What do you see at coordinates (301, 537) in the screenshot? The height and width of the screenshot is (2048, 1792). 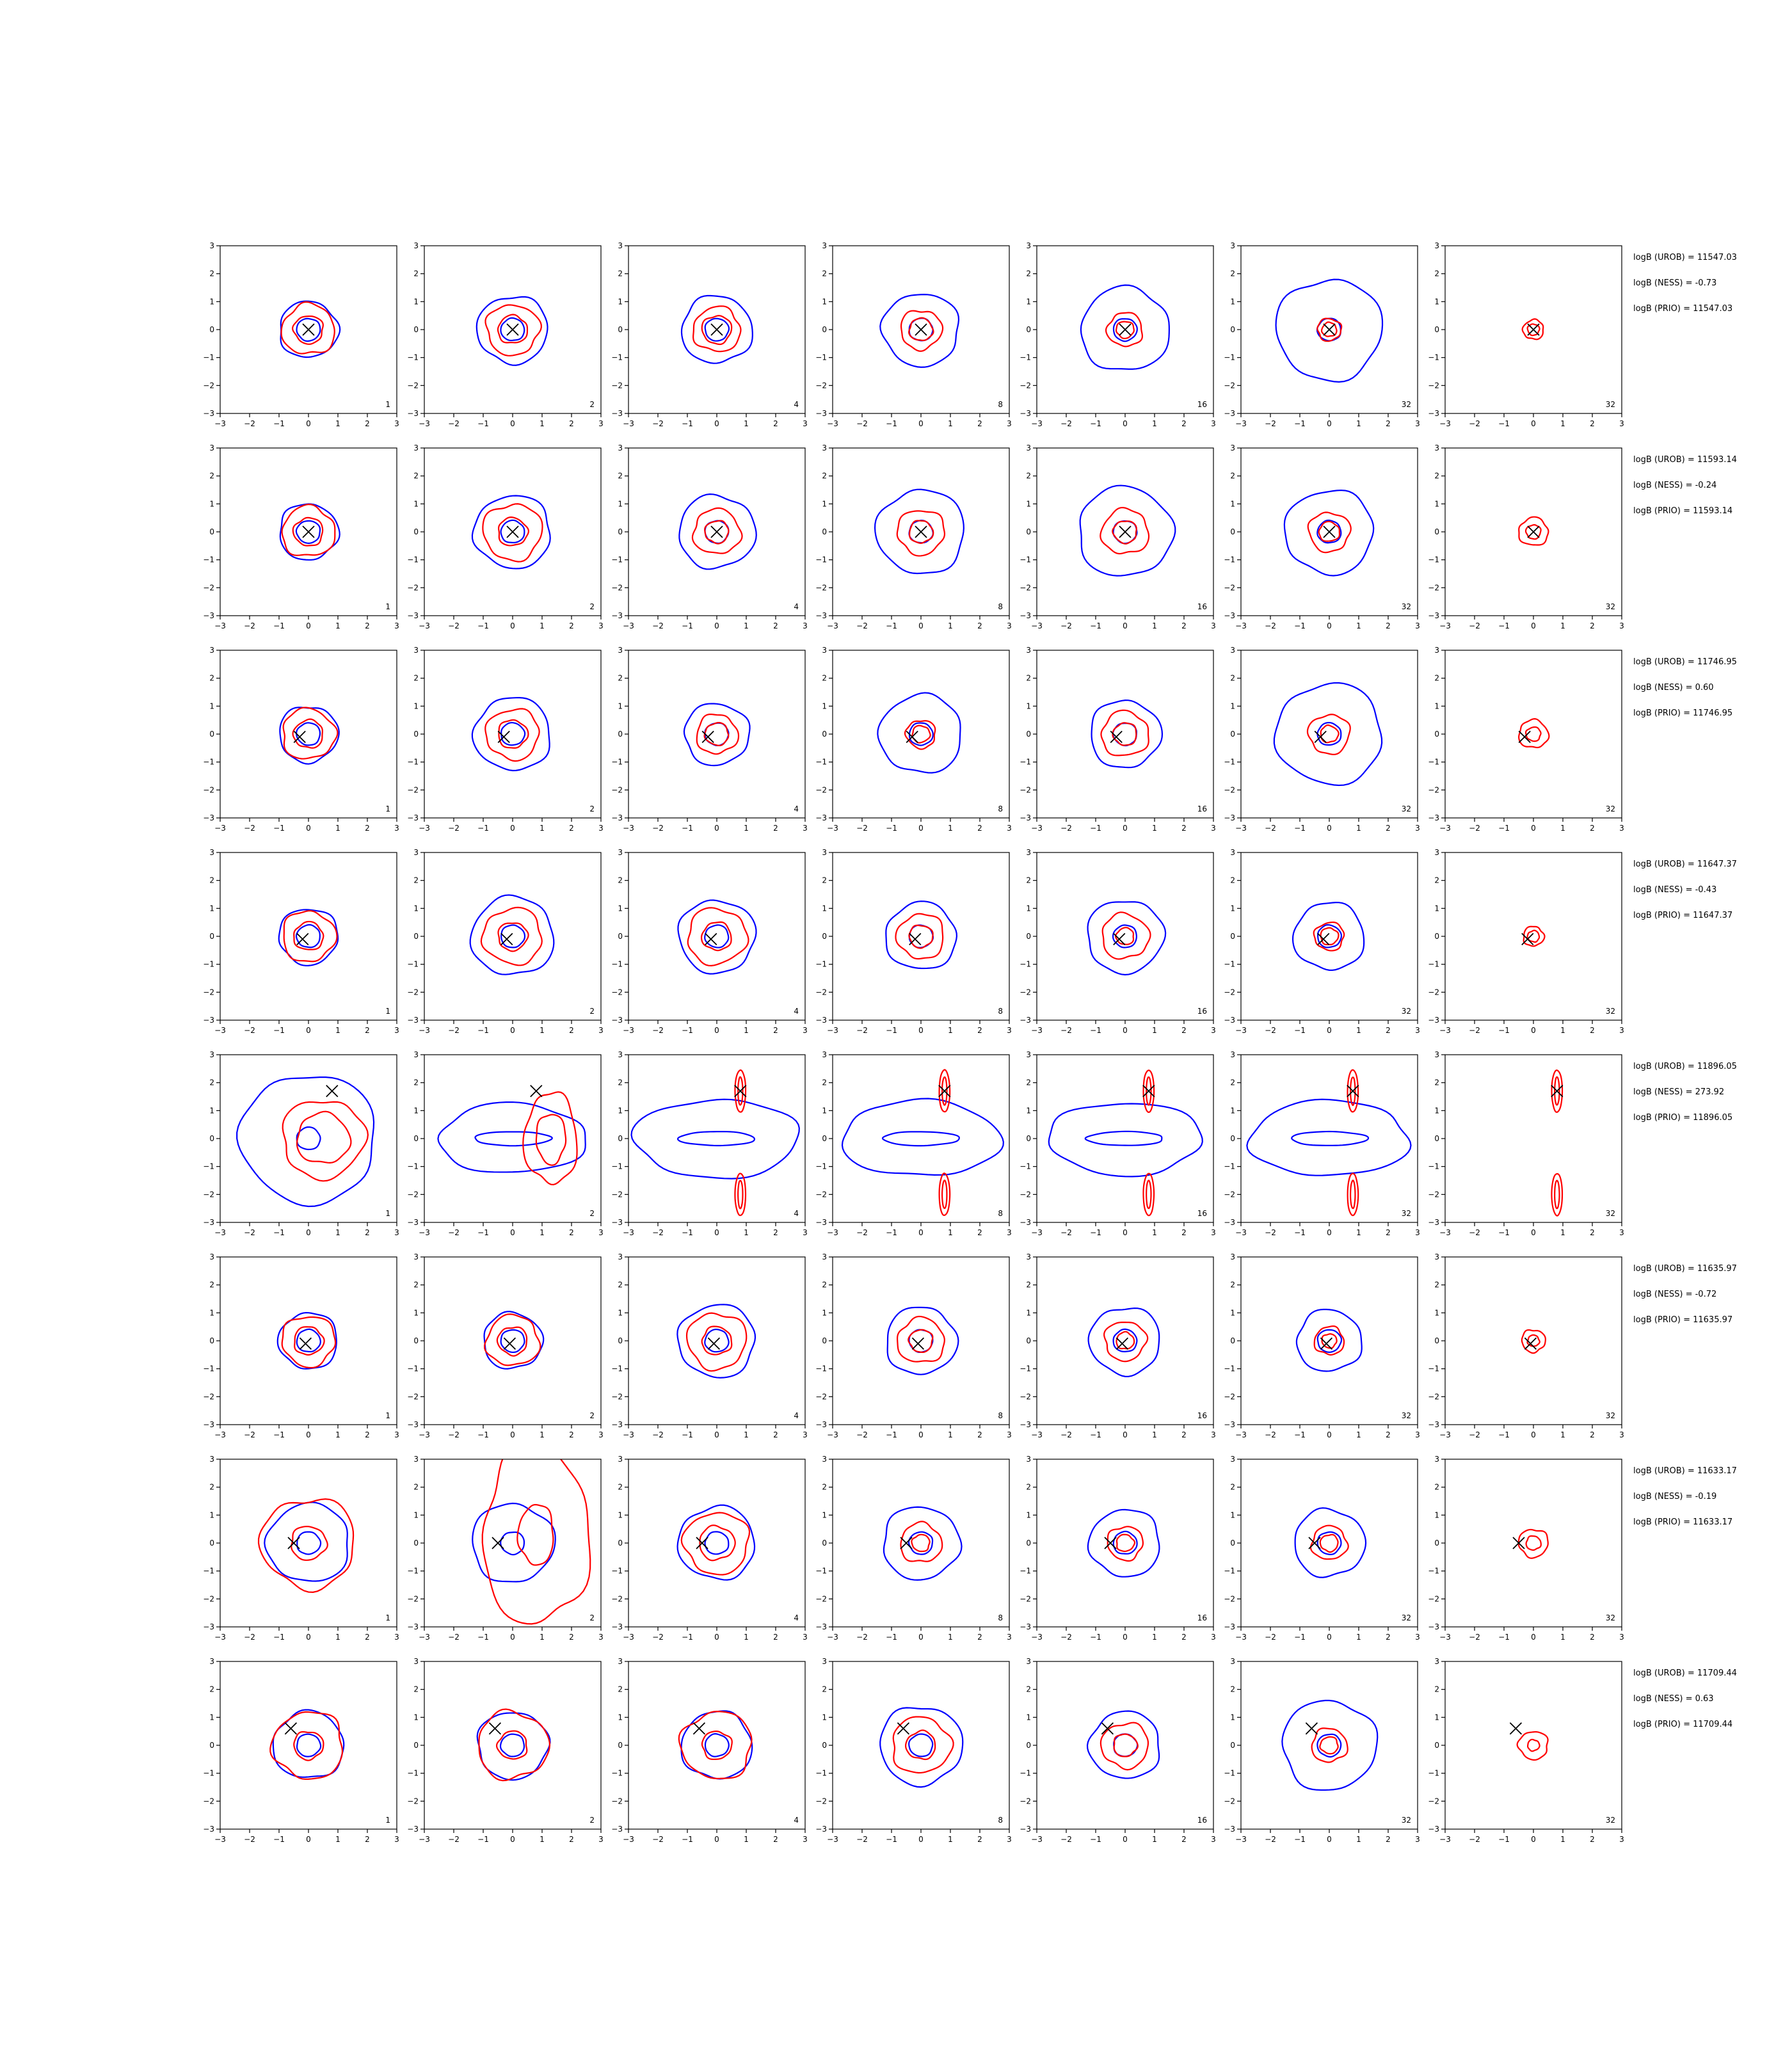 I see `subplot-r2-c1: −3−3 −2 −2 −1 −1 0 0 1 1 2 2 3 3 1` at bounding box center [301, 537].